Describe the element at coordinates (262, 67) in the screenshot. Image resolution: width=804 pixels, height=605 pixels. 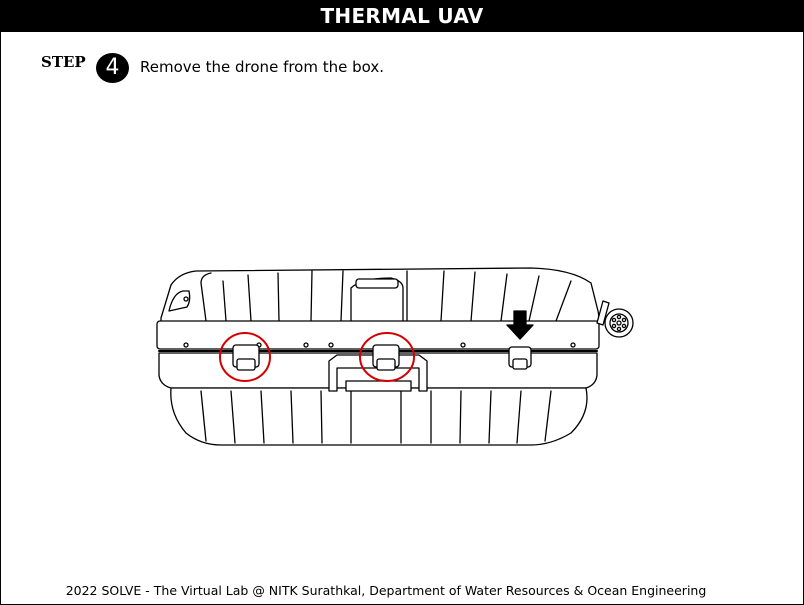
I see `step-instruction: Remove the drone from the box.` at that location.